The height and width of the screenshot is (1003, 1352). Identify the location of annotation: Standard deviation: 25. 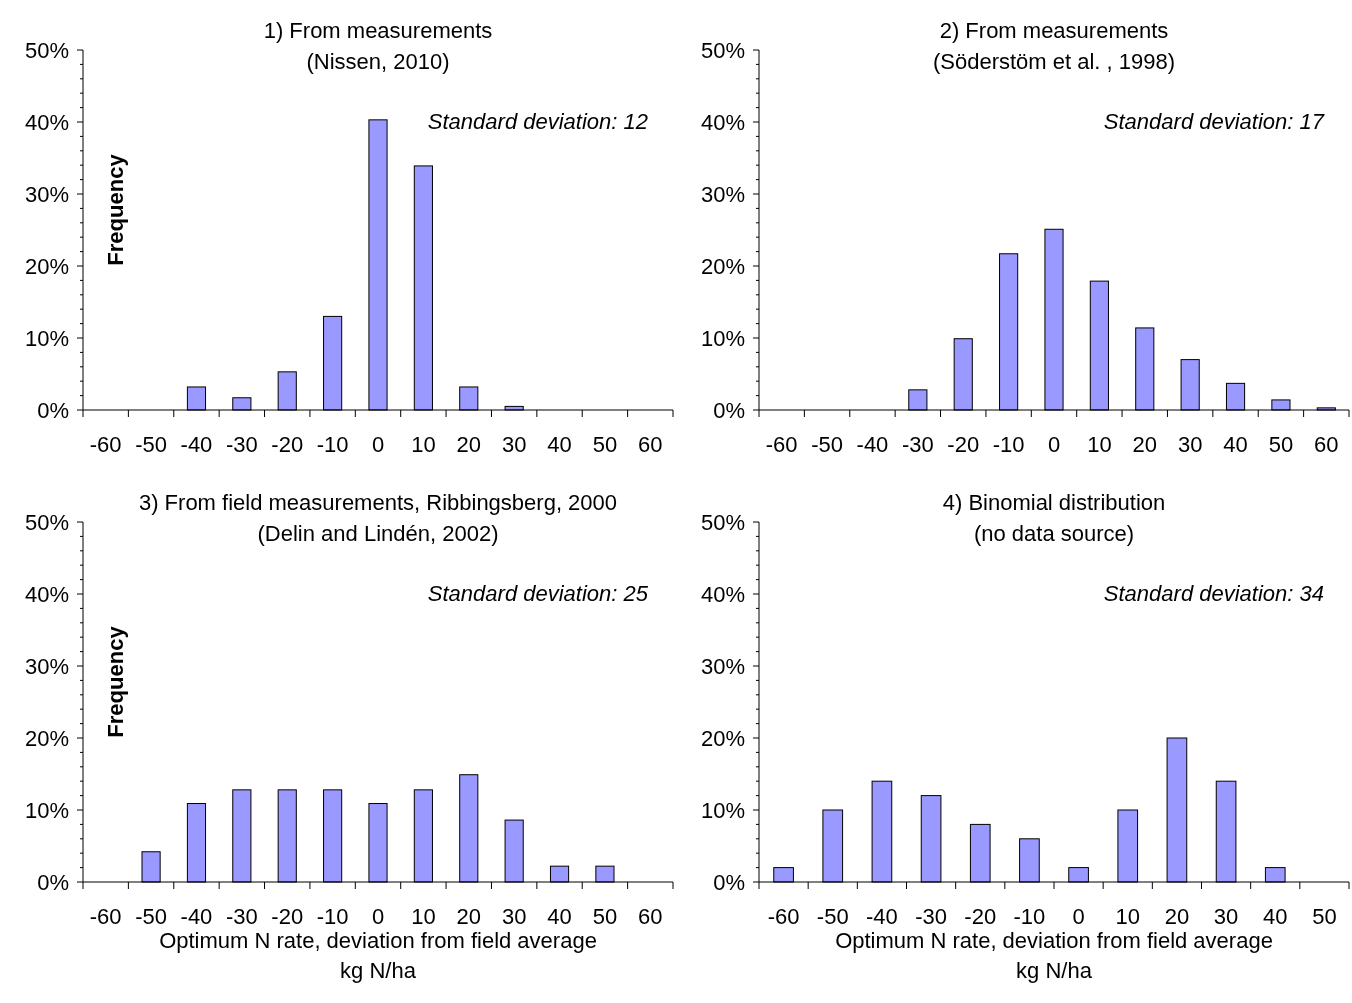
(538, 593).